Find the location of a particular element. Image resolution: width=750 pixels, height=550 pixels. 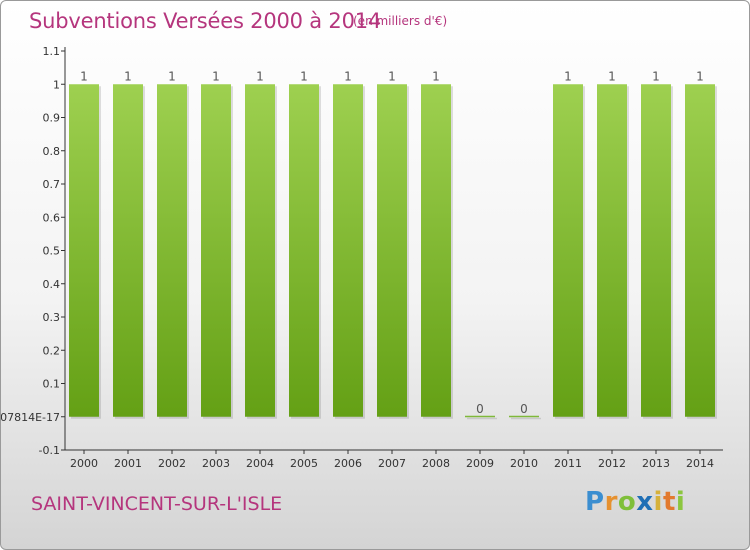

x-tick-label: 2013 is located at coordinates (656, 463).